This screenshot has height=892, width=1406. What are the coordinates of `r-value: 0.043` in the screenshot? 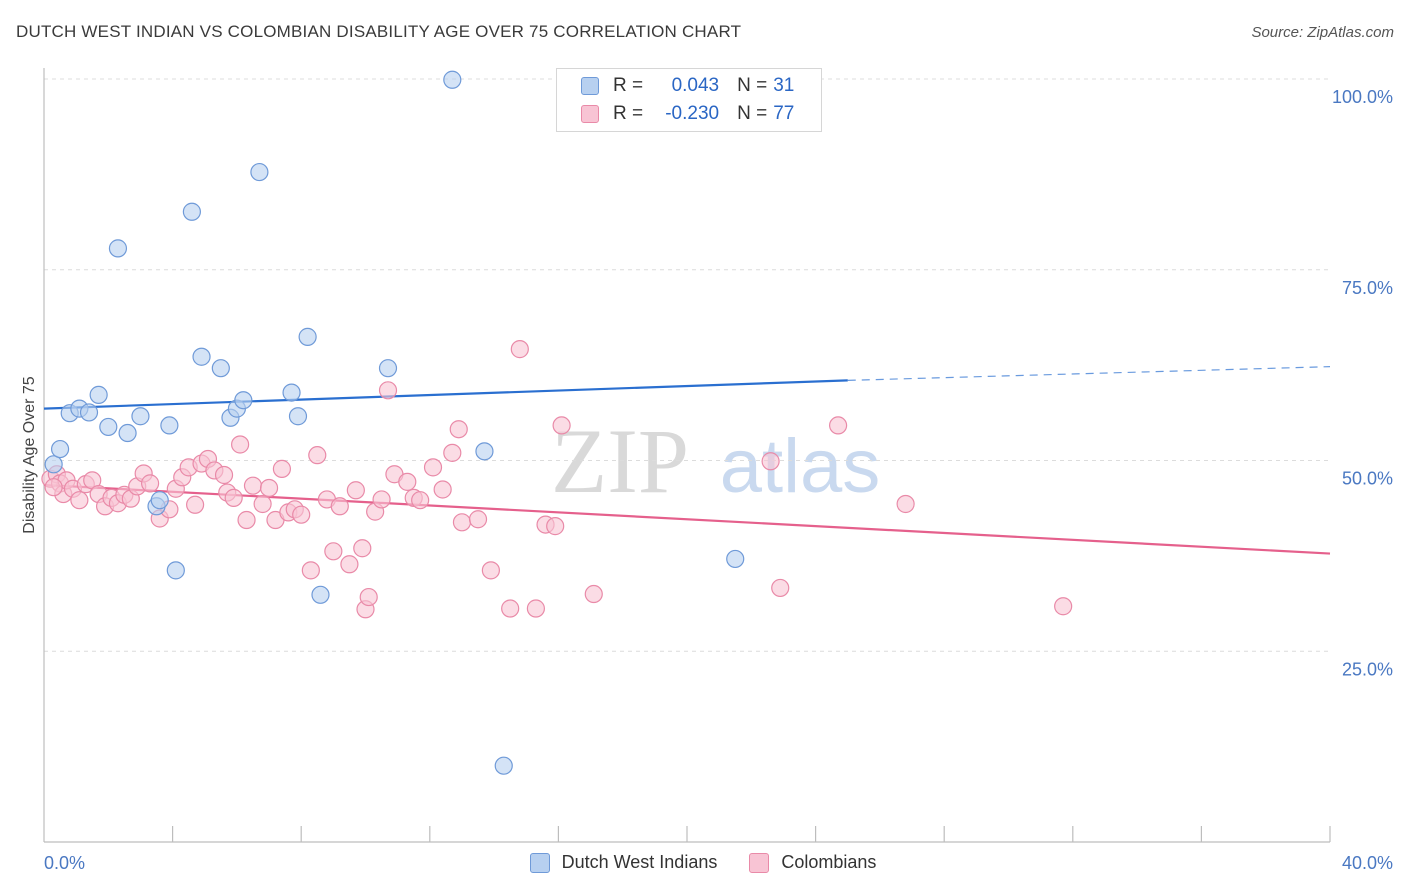 It's located at (695, 85).